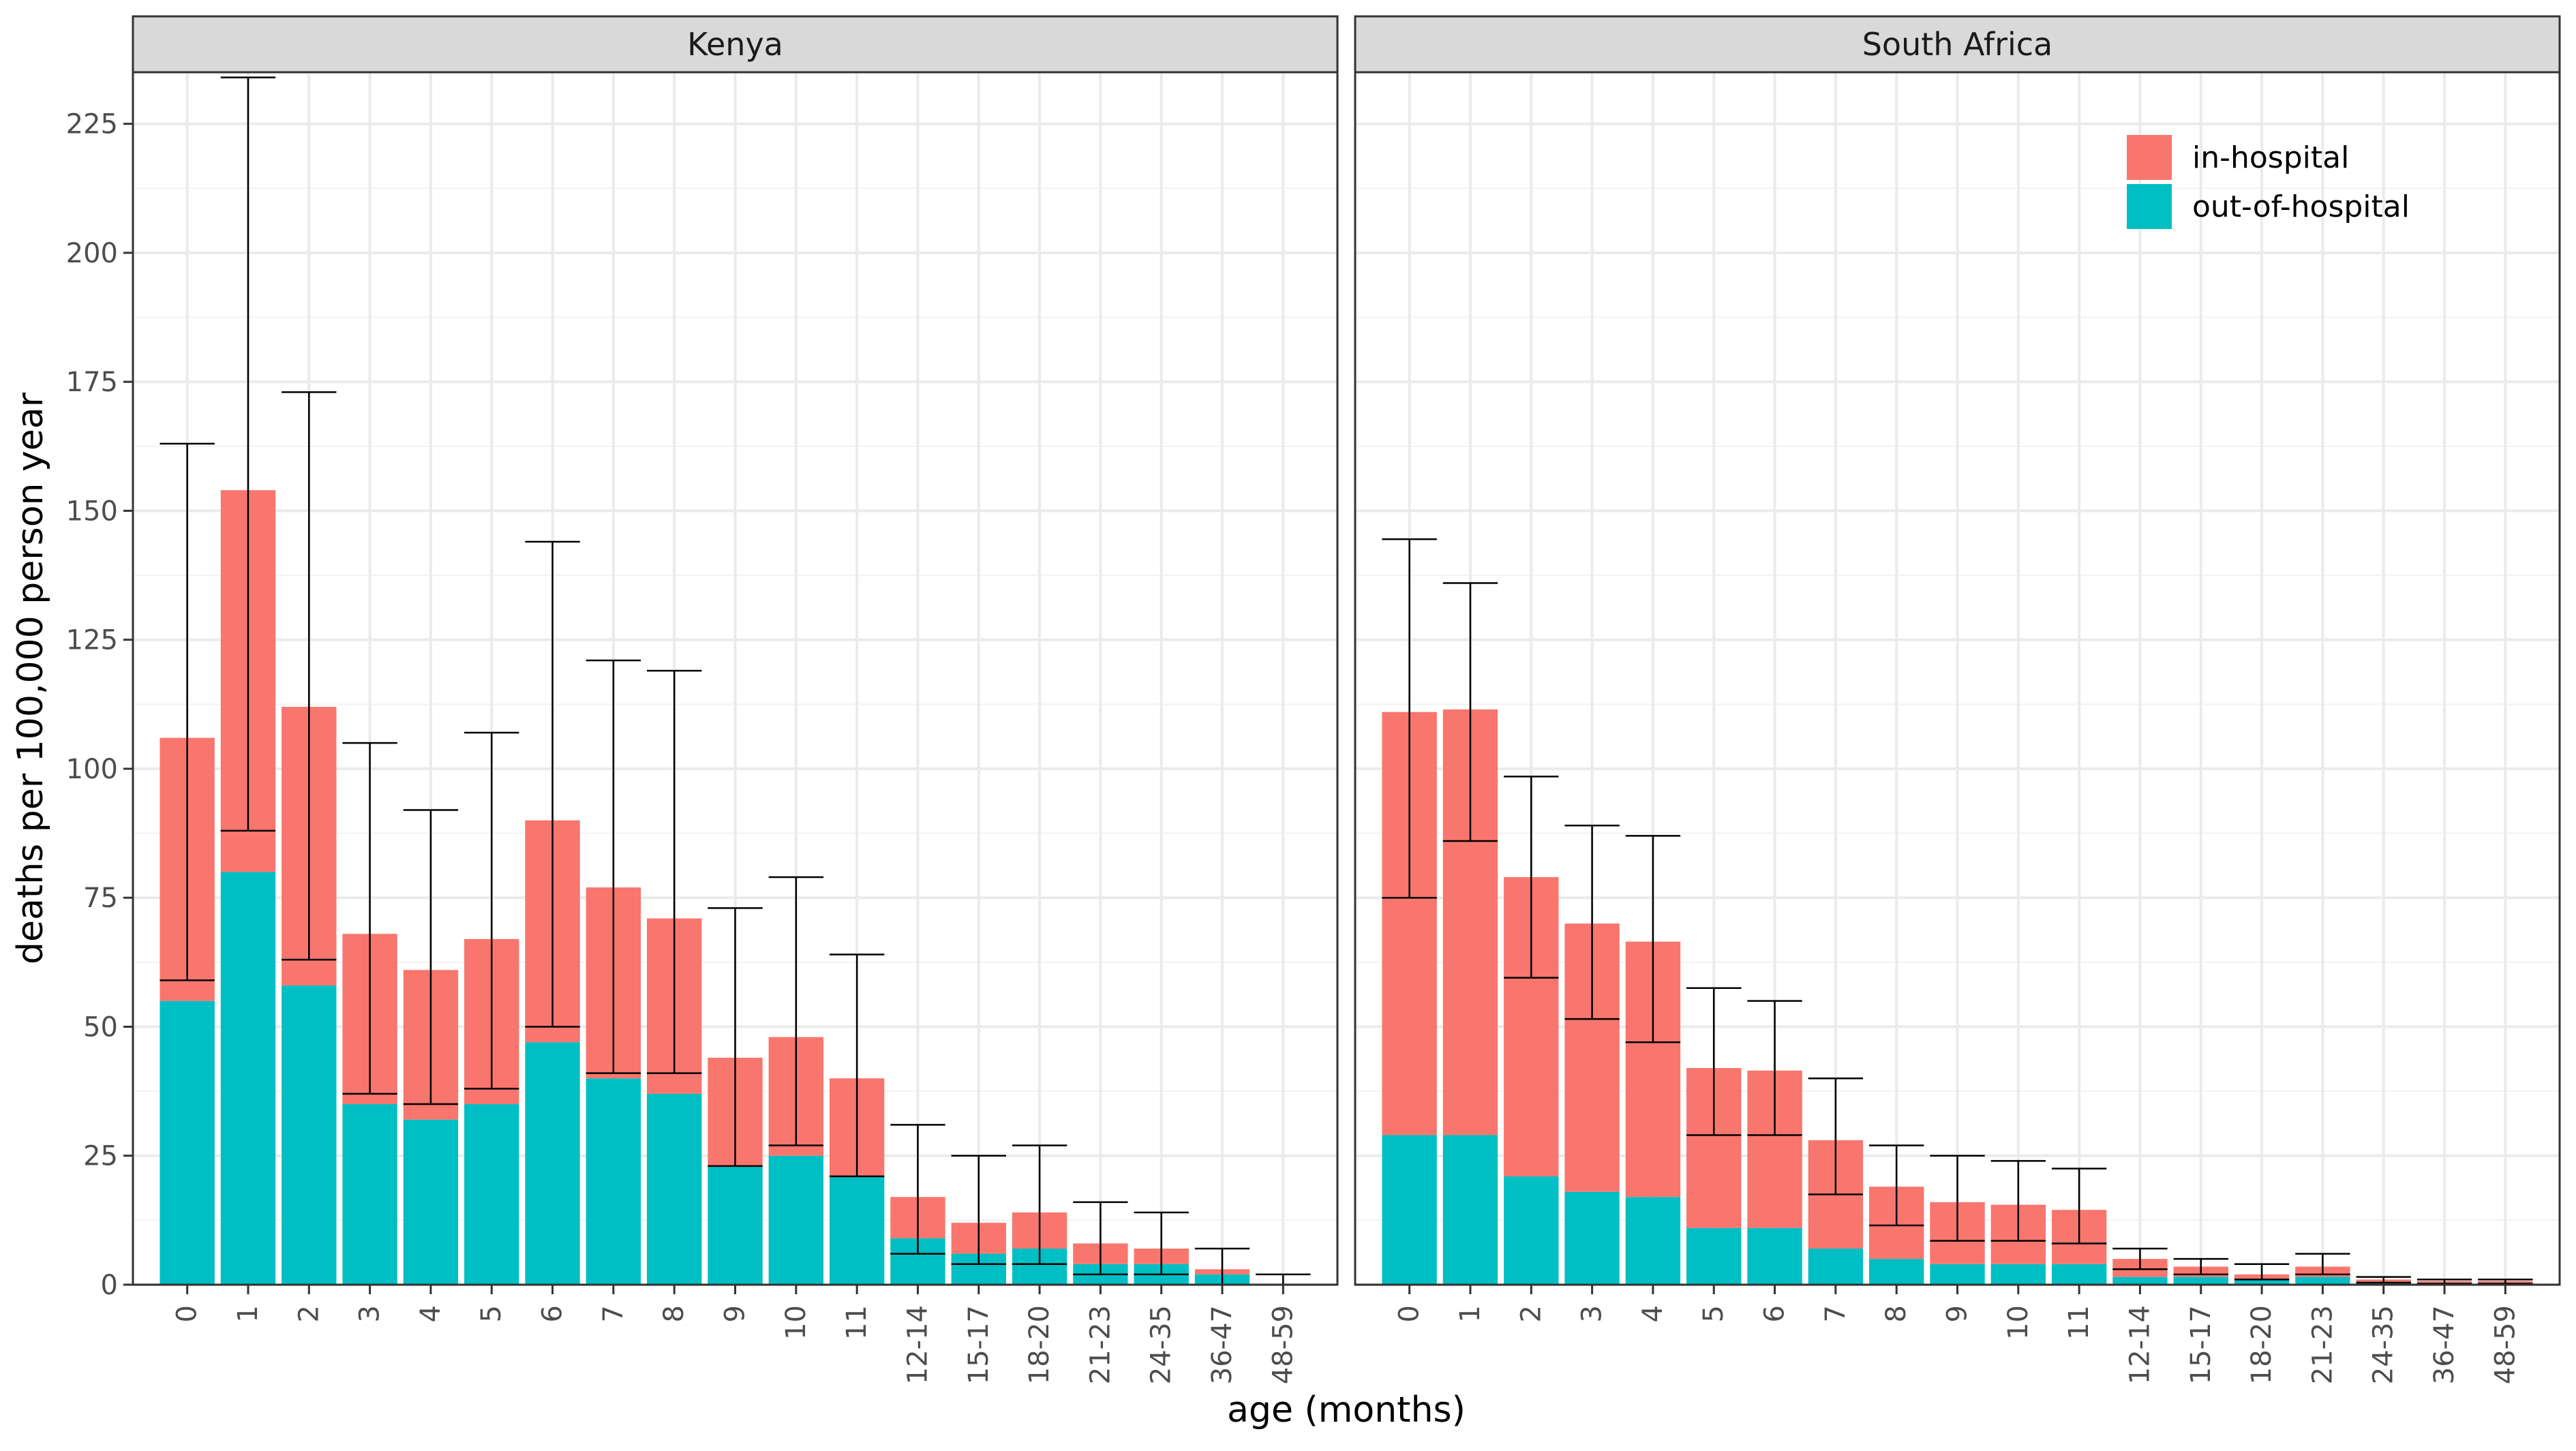  Describe the element at coordinates (92, 254) in the screenshot. I see `y-tick-label: 200` at that location.